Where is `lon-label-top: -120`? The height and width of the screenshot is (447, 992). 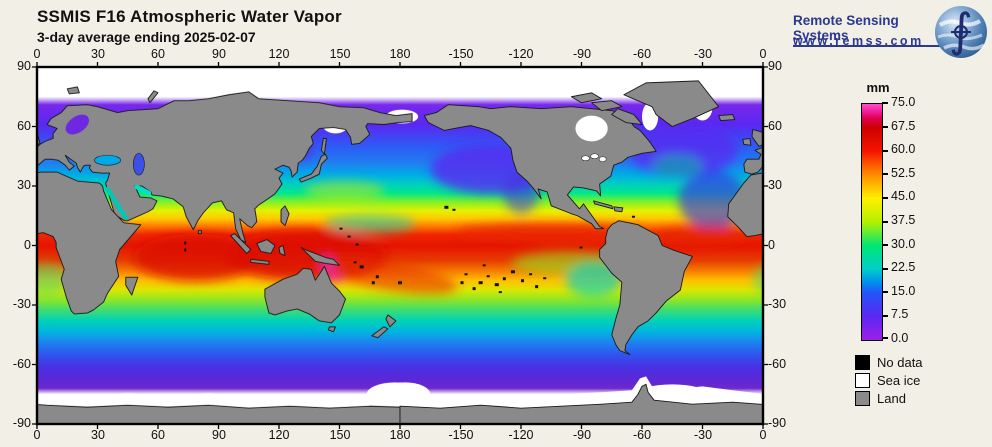
lon-label-top: -120 is located at coordinates (521, 54).